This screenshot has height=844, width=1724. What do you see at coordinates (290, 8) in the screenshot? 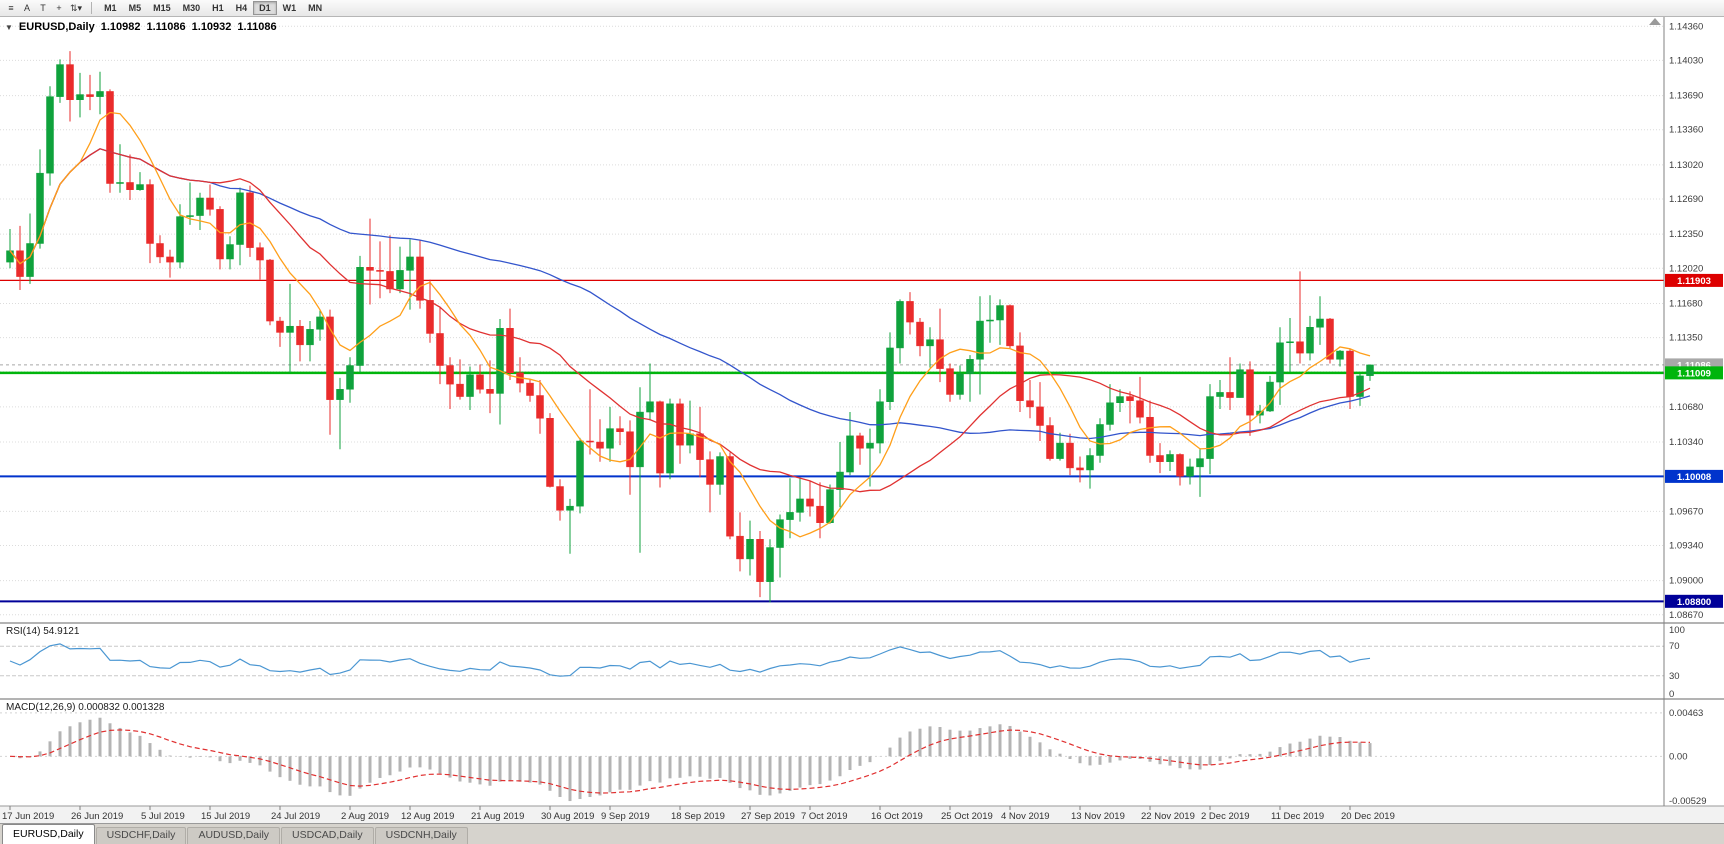
I see `timeframe-w1-button: W1` at bounding box center [290, 8].